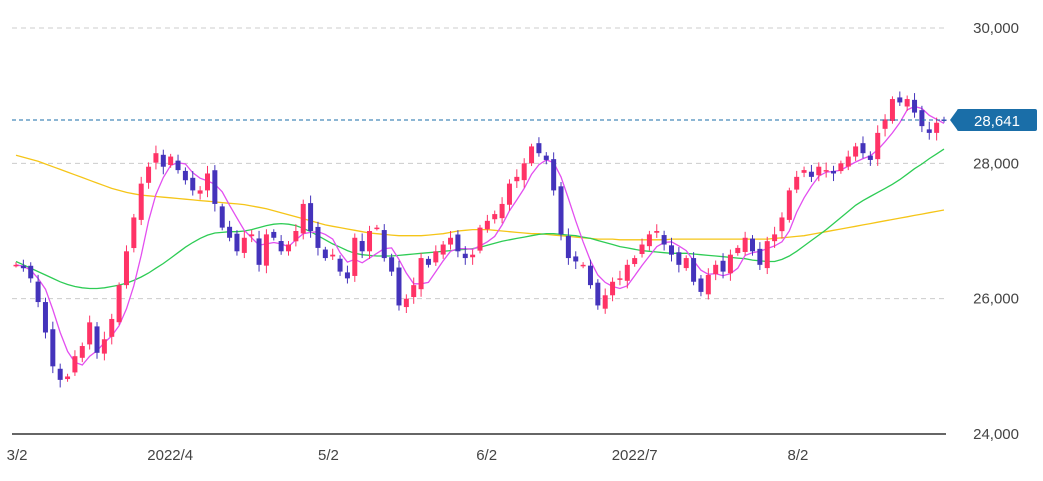  I want to click on y-tick-label: 30,000, so click(996, 28).